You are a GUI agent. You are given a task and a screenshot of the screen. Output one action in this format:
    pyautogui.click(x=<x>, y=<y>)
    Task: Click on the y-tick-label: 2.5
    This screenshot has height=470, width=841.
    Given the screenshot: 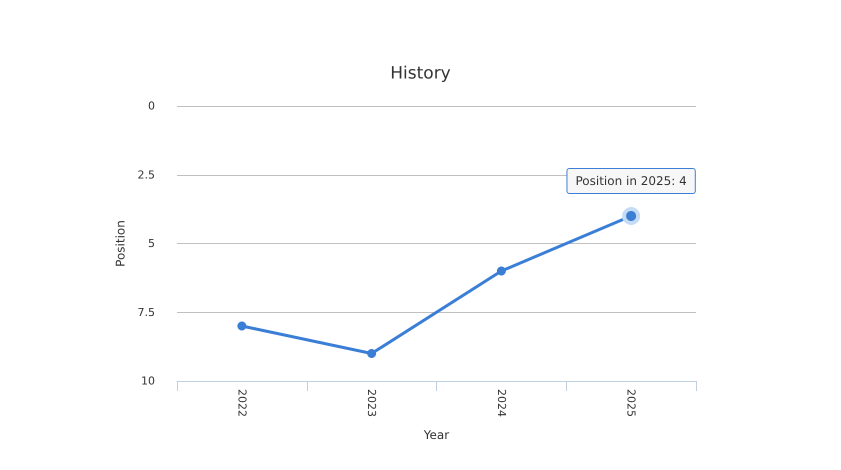 What is the action you would take?
    pyautogui.click(x=146, y=175)
    